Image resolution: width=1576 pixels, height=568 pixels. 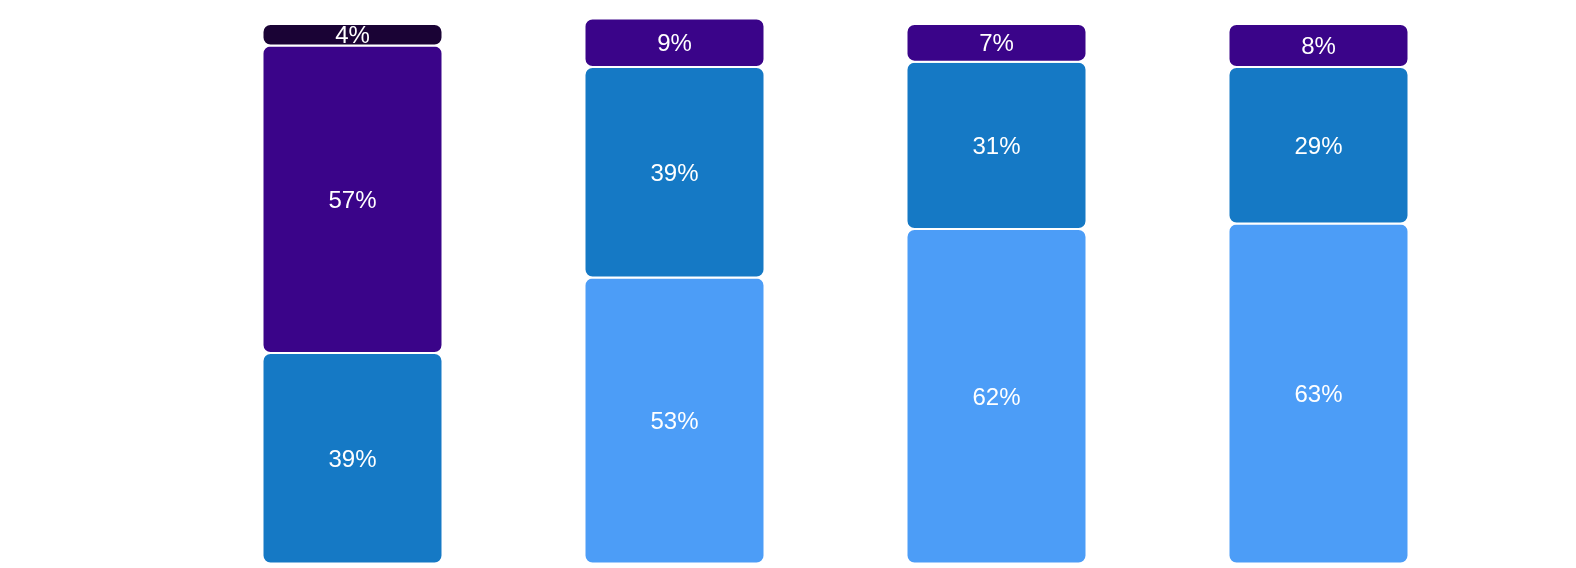 I want to click on data-label: 8%, so click(x=1318, y=45).